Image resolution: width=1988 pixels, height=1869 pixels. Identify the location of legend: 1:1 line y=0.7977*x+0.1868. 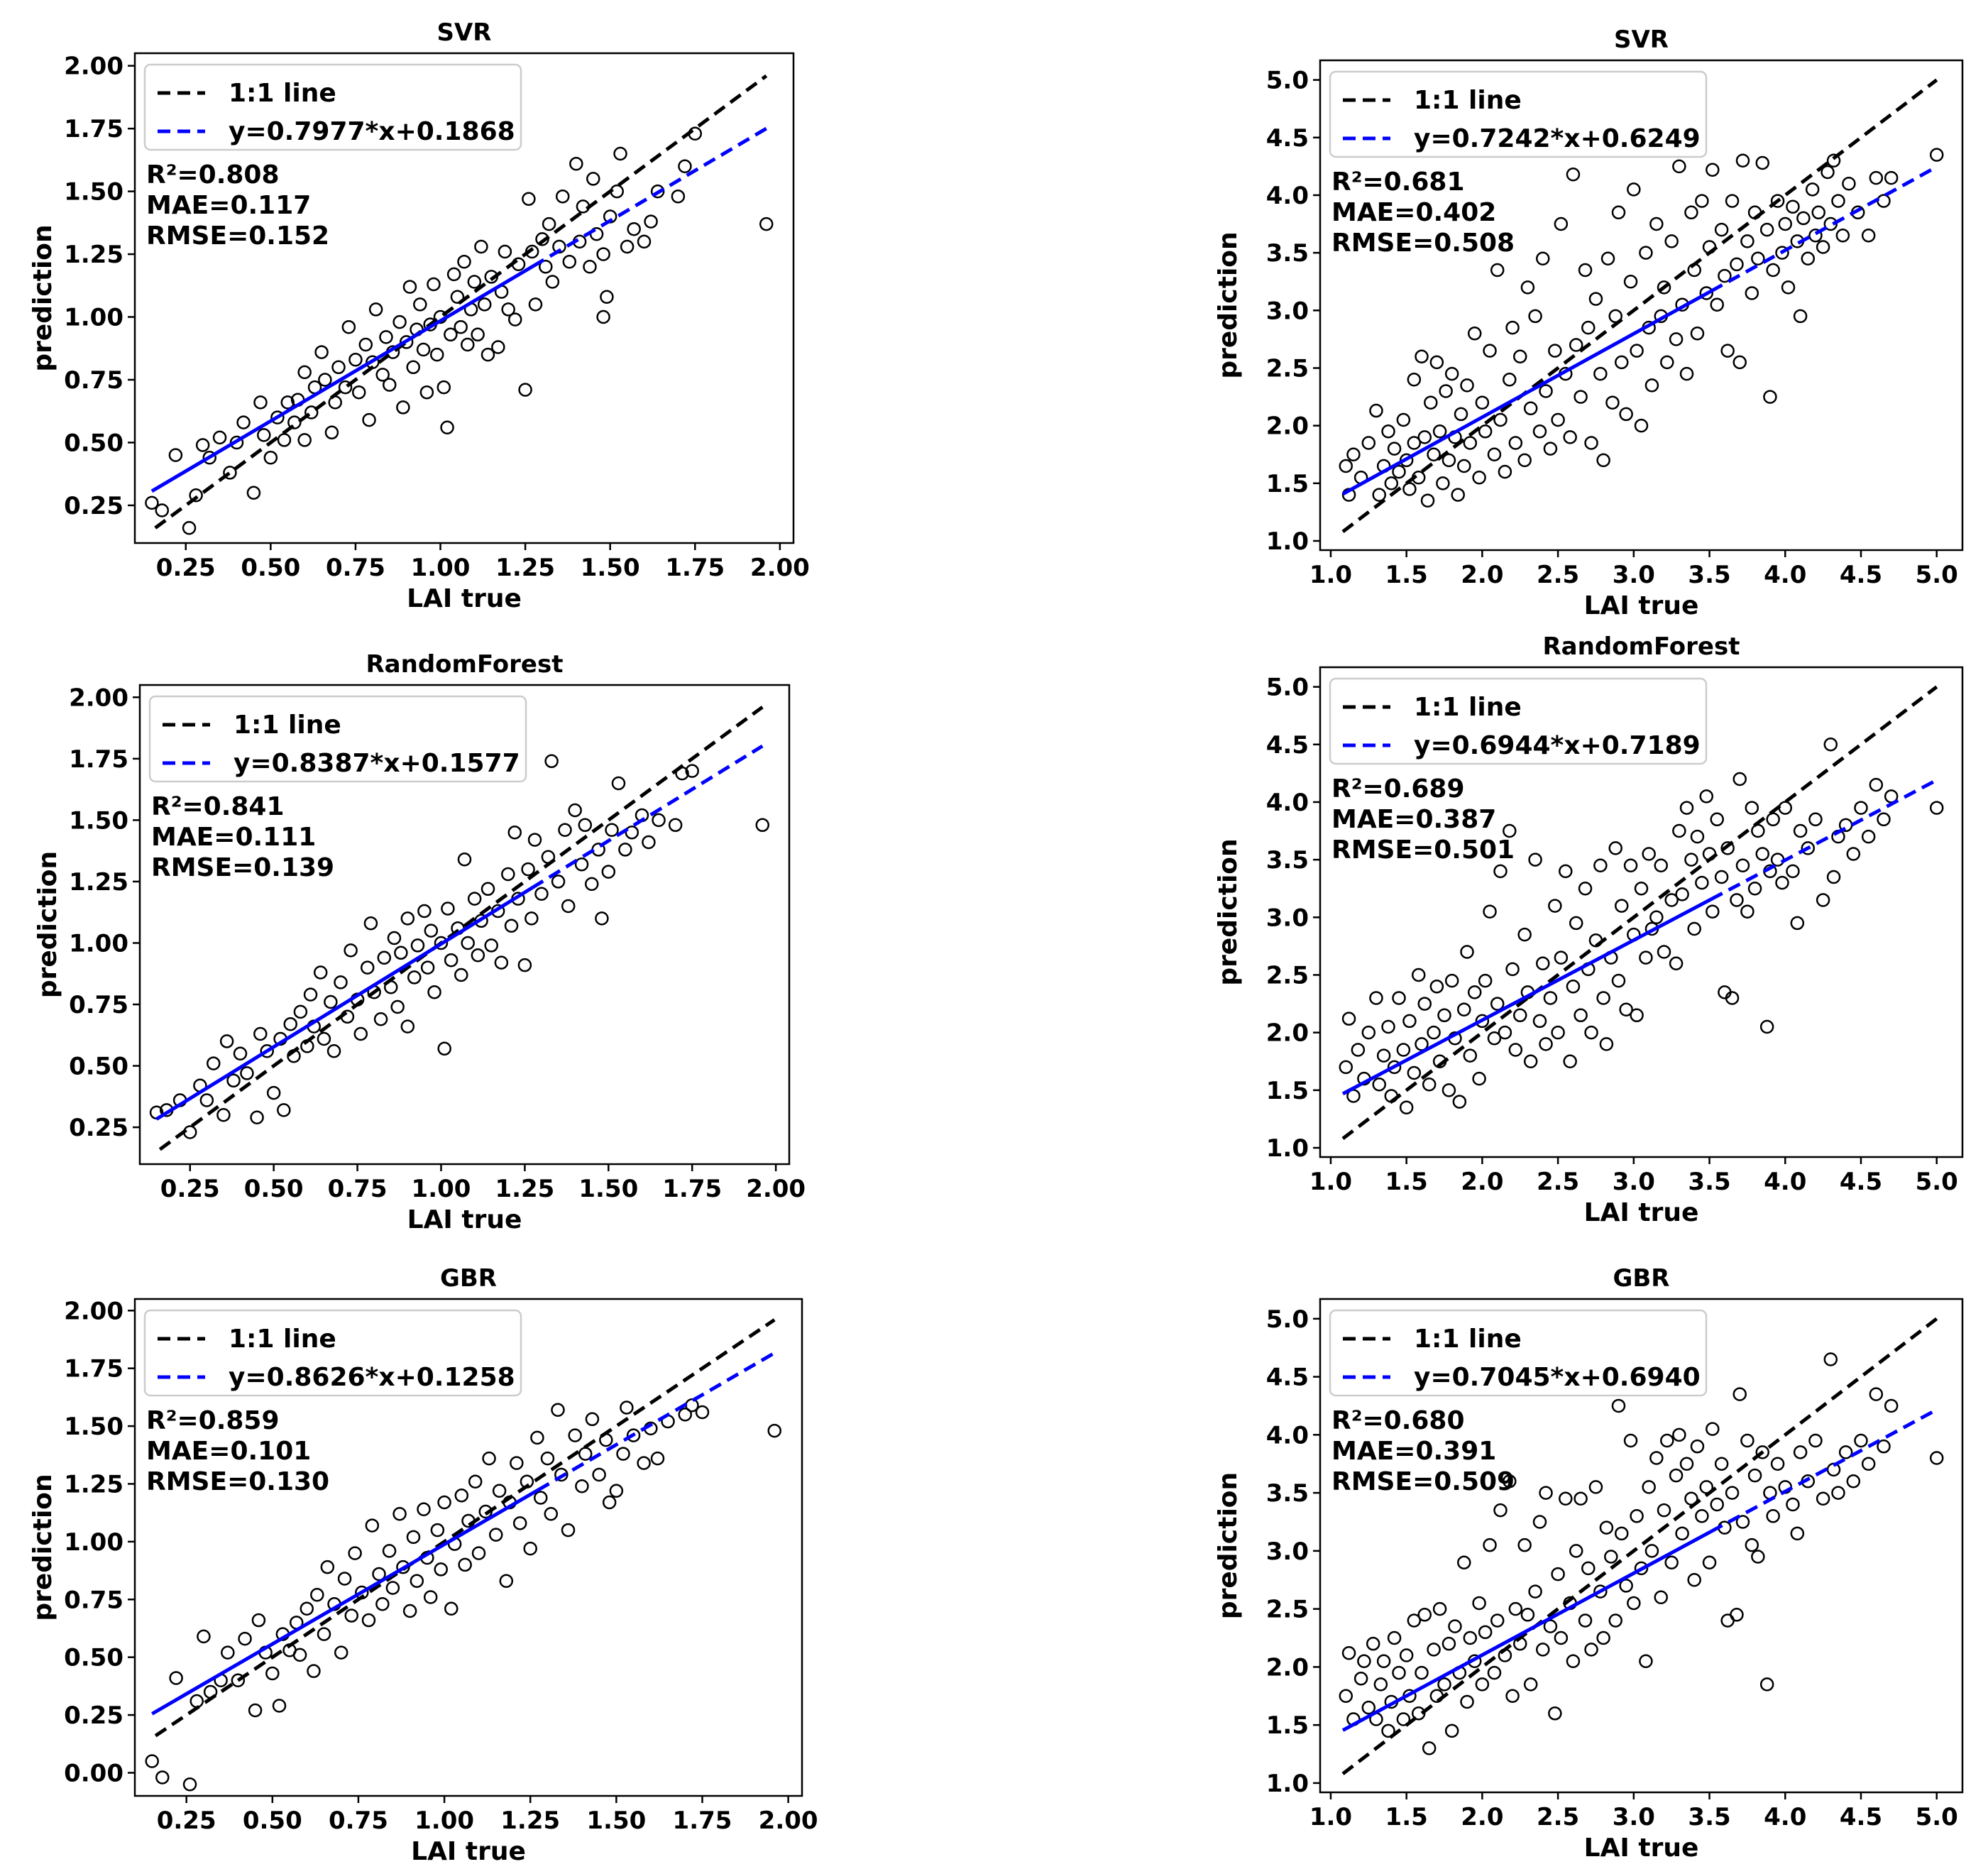
(332, 107).